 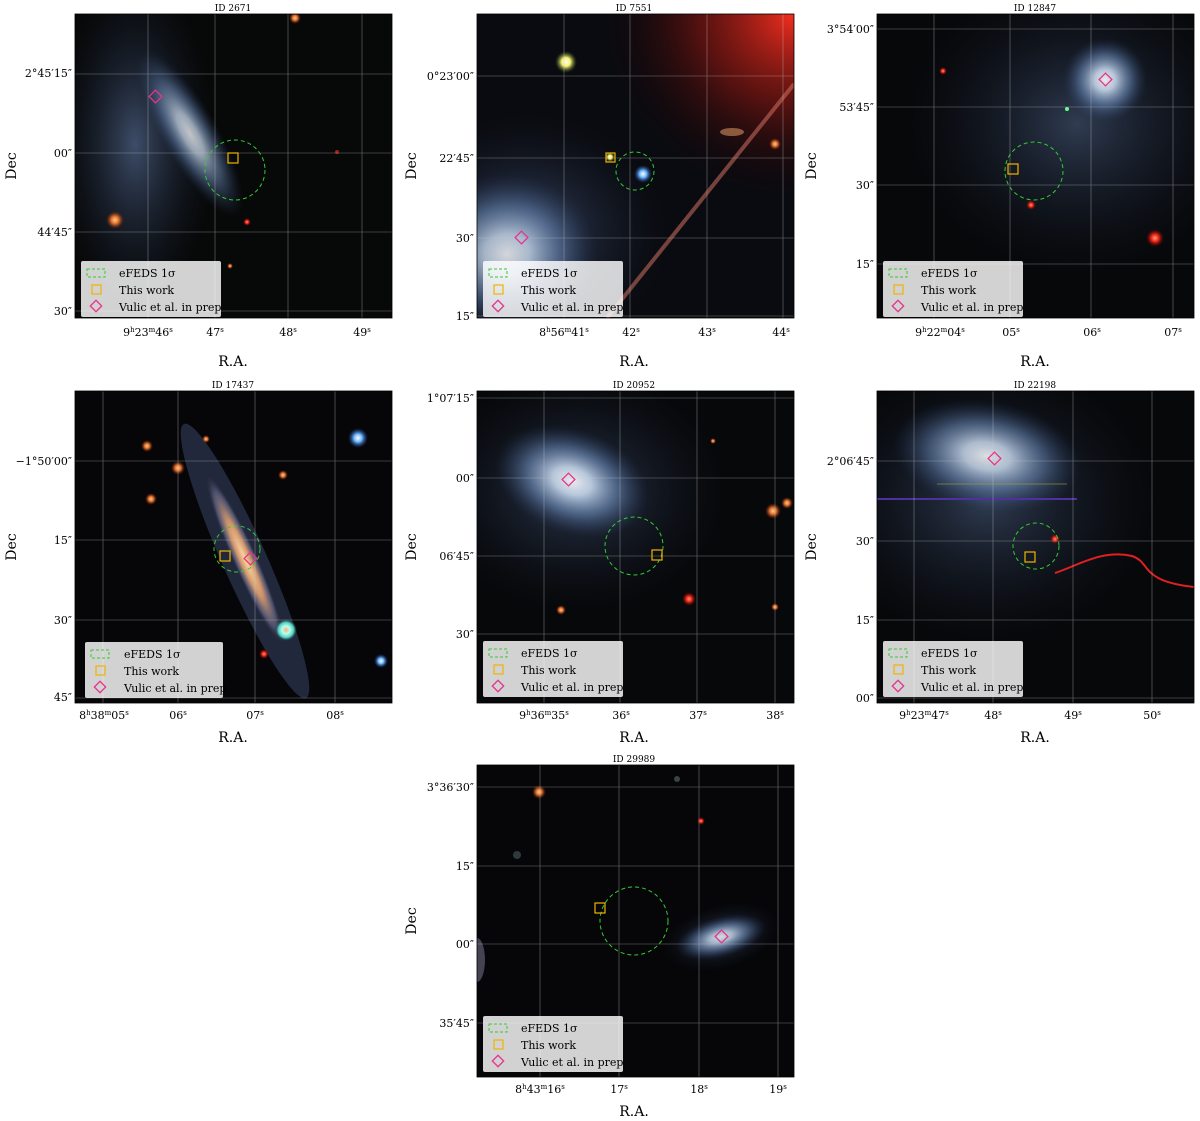 I want to click on panel-id-22198: ID 22198 eFEDS 1σ This wo, so click(x=999, y=563).